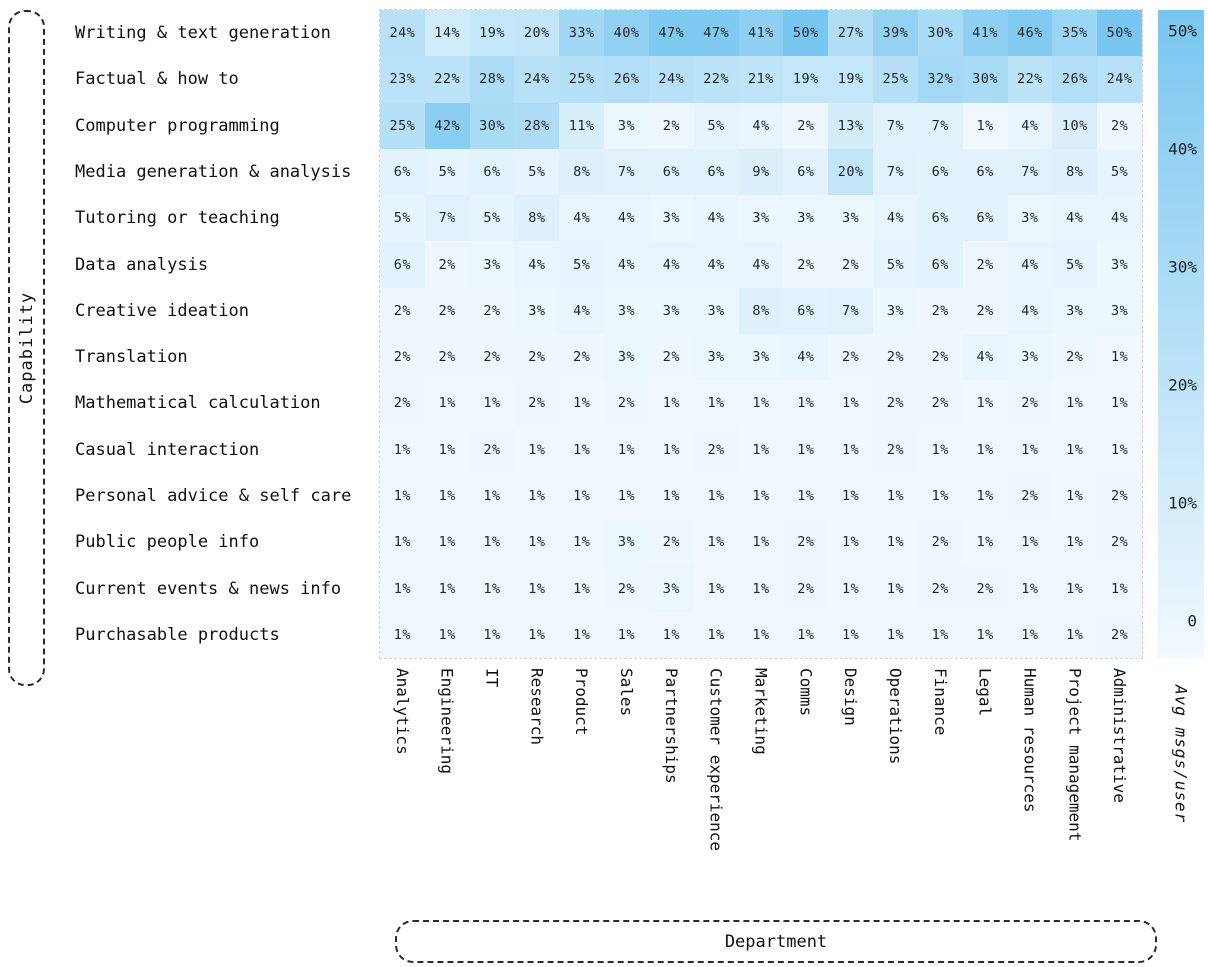  I want to click on x-tick-label: IT, so click(492, 678).